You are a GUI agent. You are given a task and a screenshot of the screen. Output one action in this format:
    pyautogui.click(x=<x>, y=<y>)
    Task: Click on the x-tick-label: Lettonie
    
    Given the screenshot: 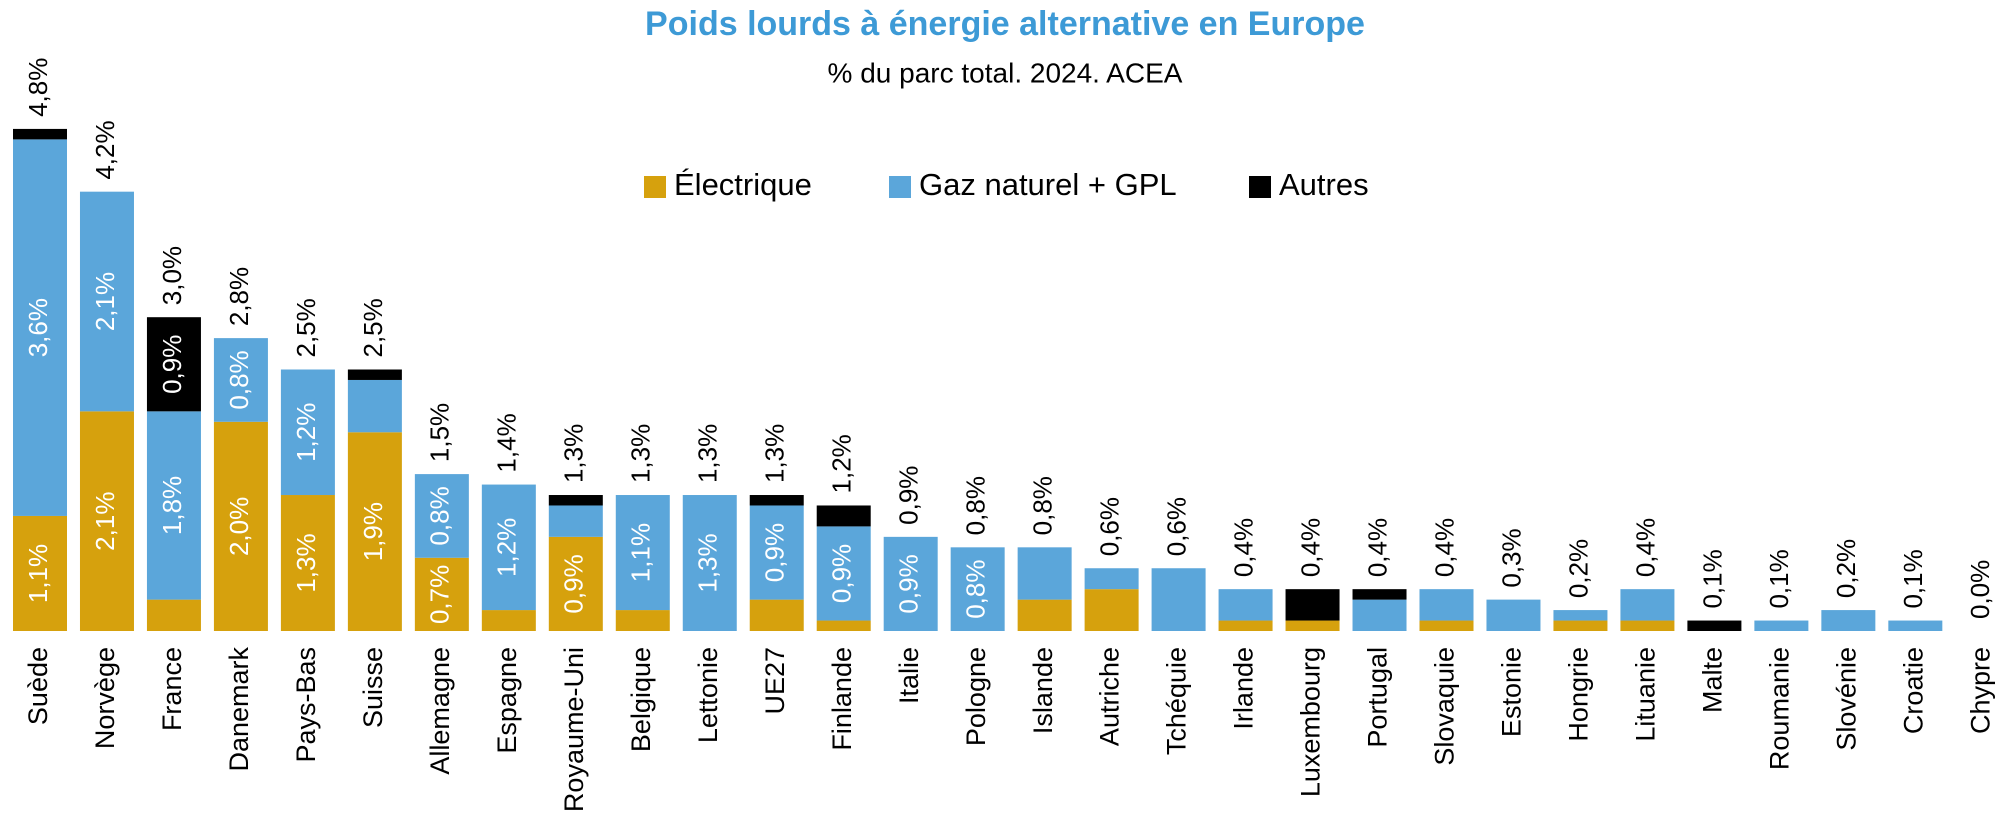 What is the action you would take?
    pyautogui.click(x=708, y=695)
    